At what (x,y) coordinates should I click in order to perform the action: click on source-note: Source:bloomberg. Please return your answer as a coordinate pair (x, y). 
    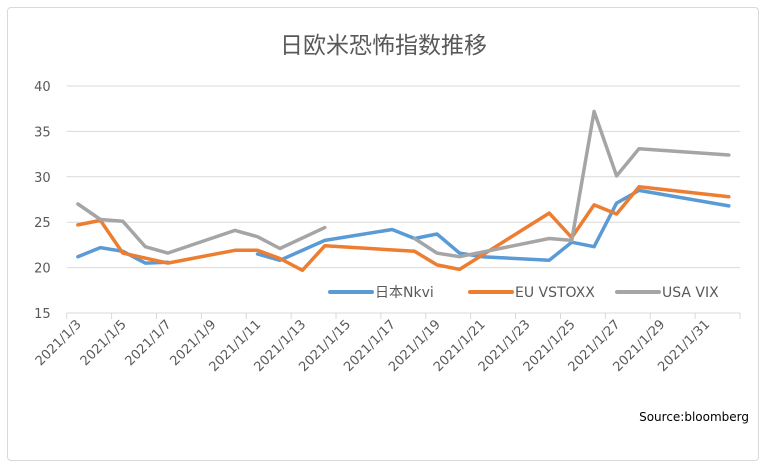
    Looking at the image, I should click on (694, 417).